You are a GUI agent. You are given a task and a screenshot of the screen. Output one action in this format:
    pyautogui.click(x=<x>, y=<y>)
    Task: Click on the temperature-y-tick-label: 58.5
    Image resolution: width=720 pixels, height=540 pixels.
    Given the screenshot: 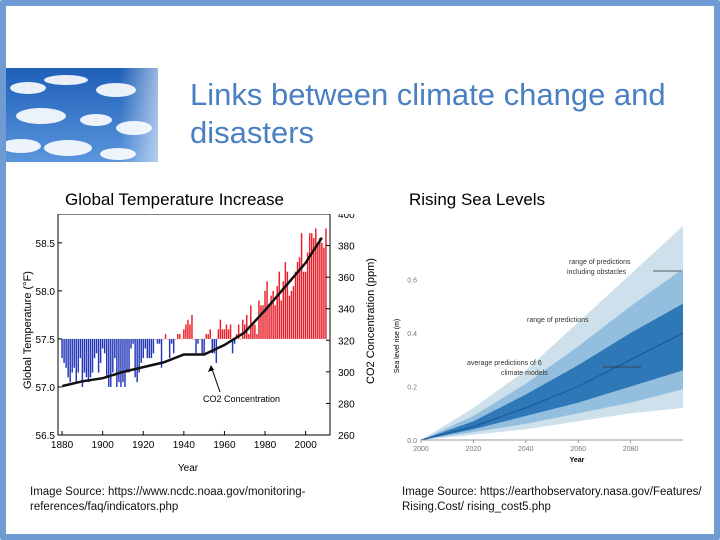 What is the action you would take?
    pyautogui.click(x=46, y=244)
    